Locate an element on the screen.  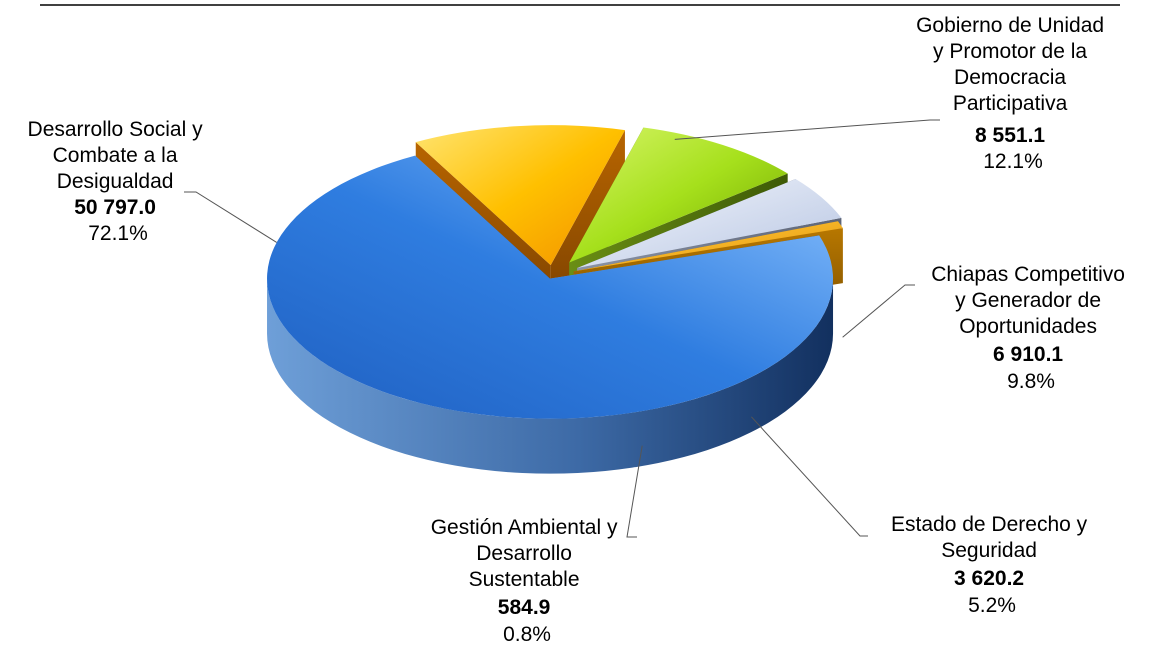
slice-3-percent: 5.2% is located at coordinates (992, 605).